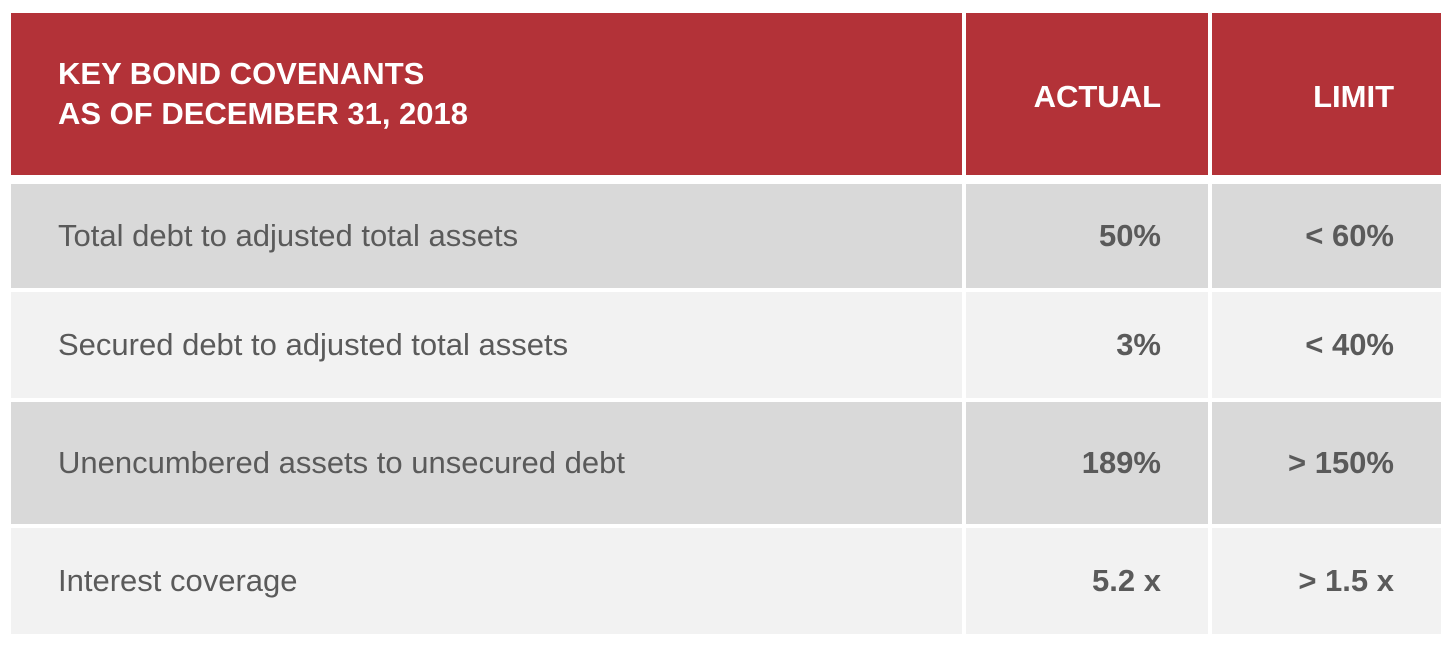  Describe the element at coordinates (241, 73) in the screenshot. I see `table-title-line-1: KEY BOND COVENANTS` at that location.